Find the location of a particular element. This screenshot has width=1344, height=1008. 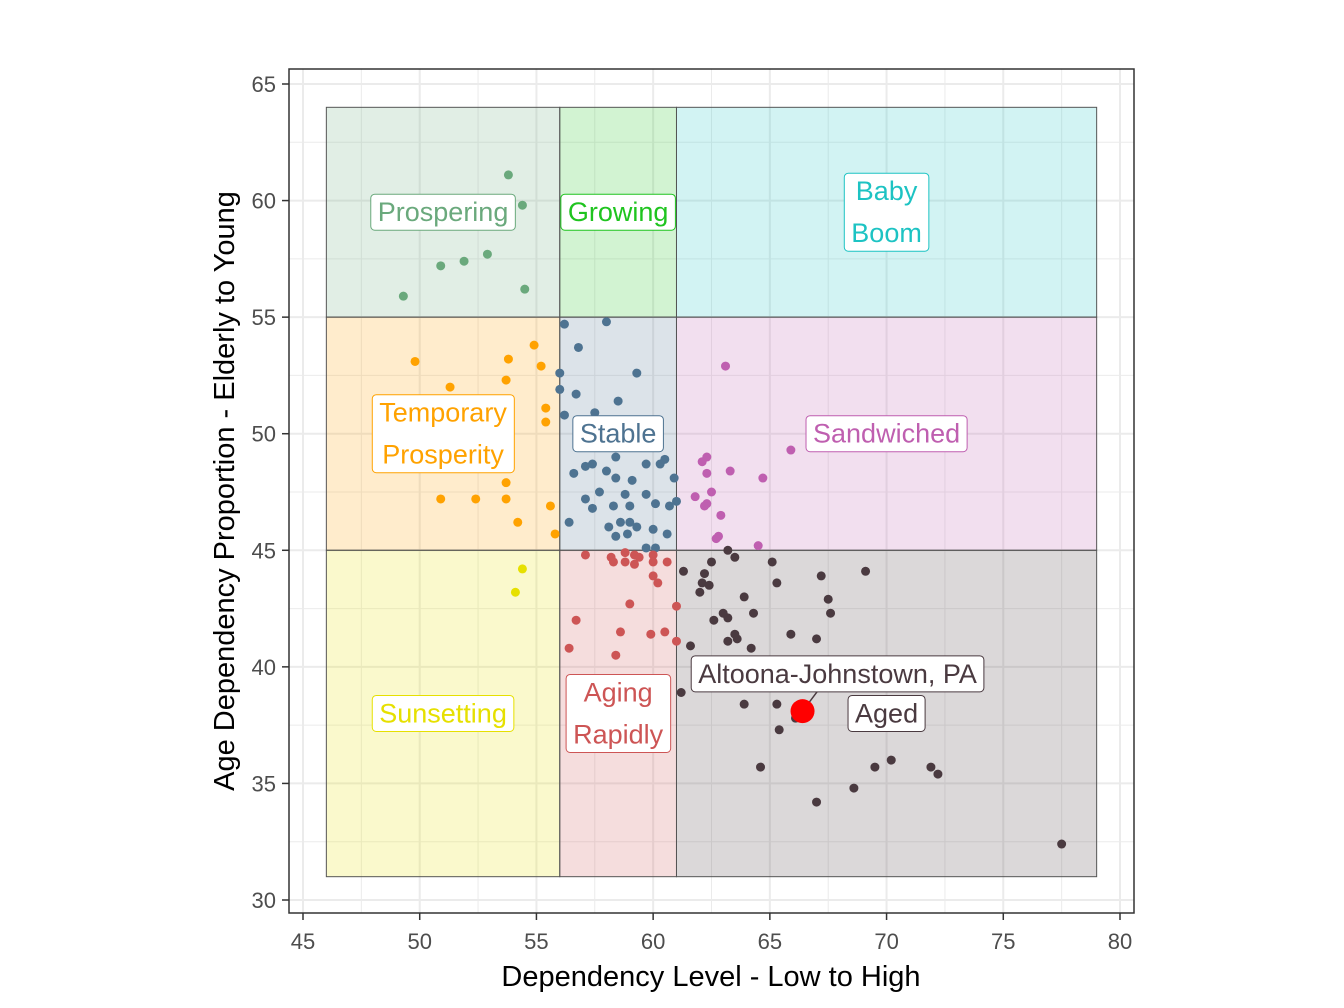

label-sandwiched-text: Sandwiched is located at coordinates (886, 434).